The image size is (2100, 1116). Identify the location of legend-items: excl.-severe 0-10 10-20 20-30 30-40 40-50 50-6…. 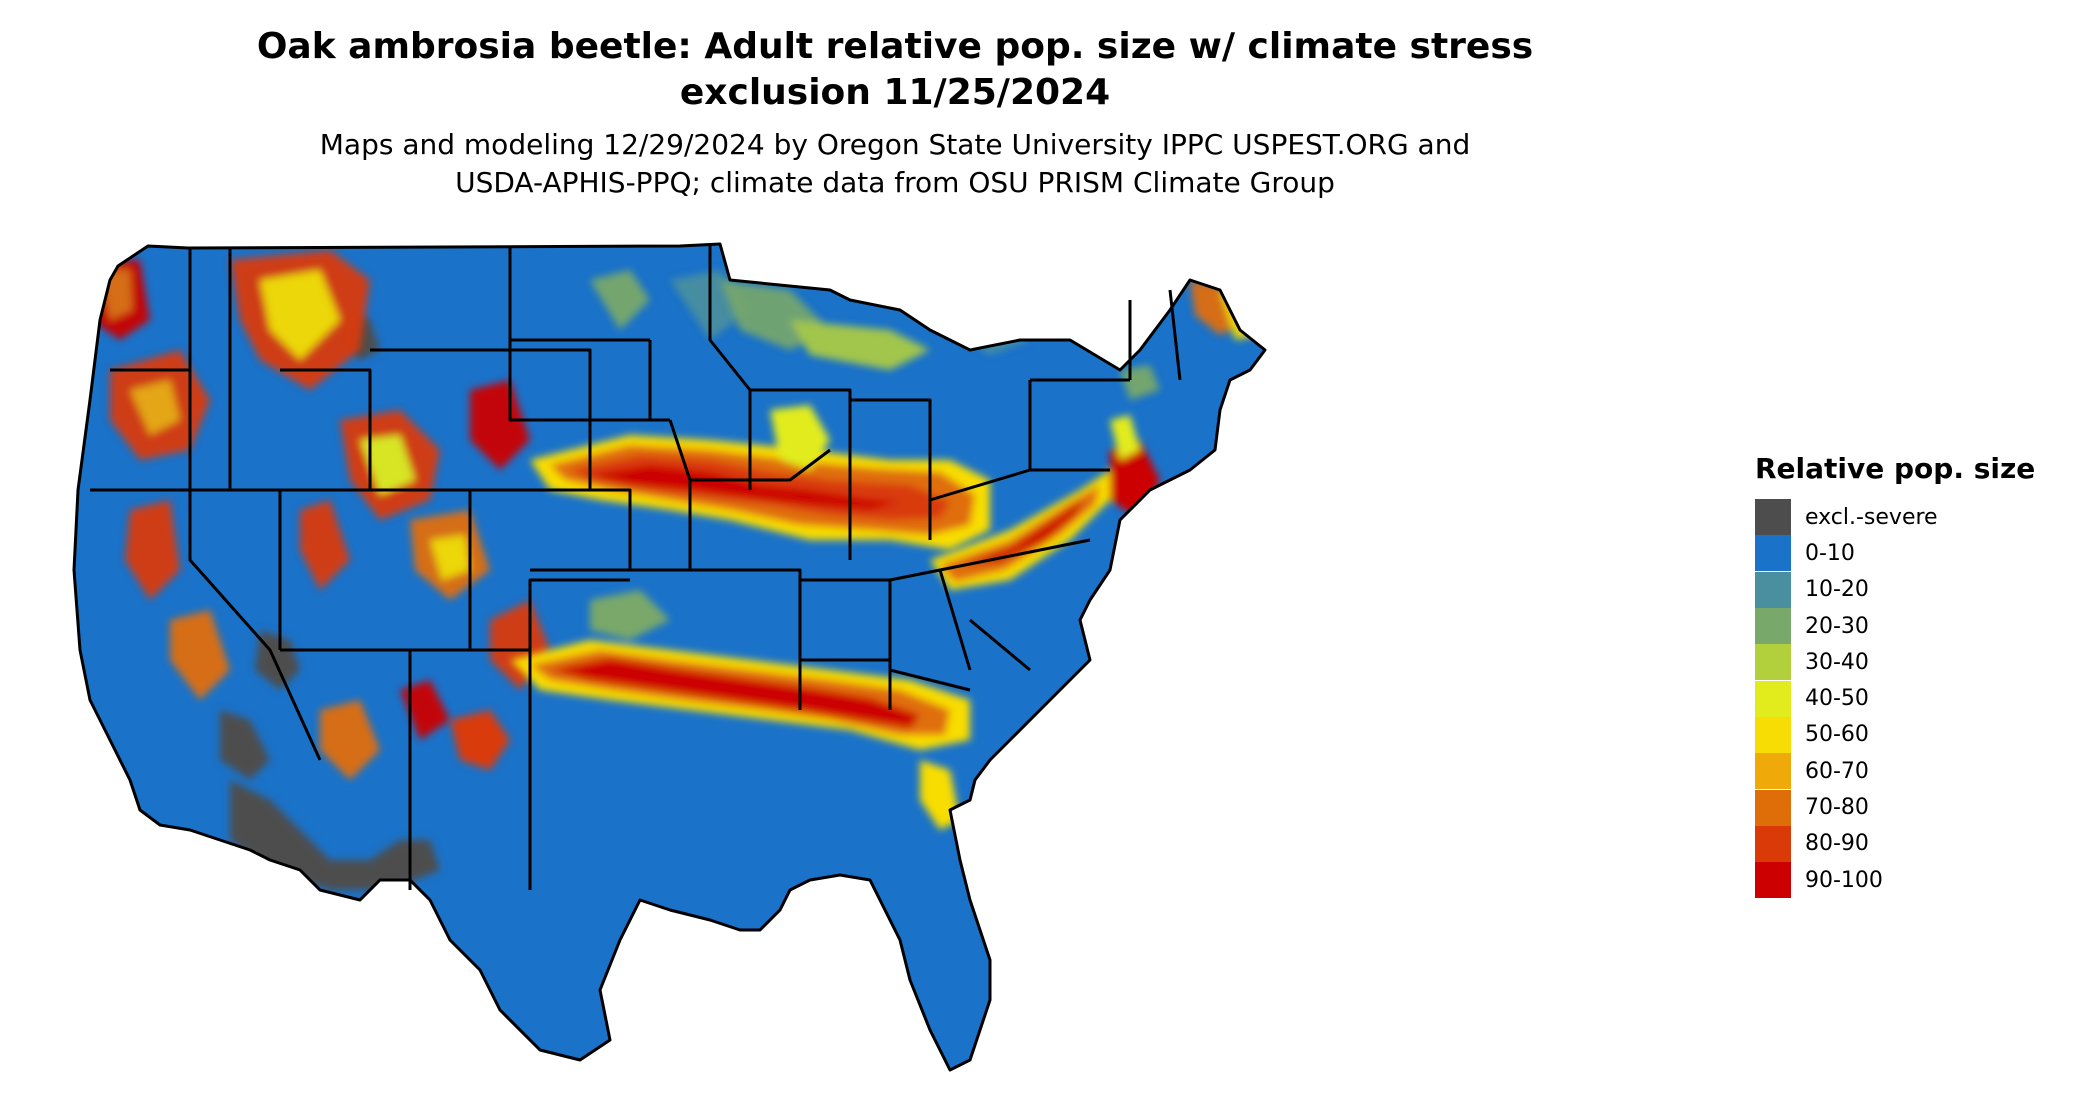
(1915, 699).